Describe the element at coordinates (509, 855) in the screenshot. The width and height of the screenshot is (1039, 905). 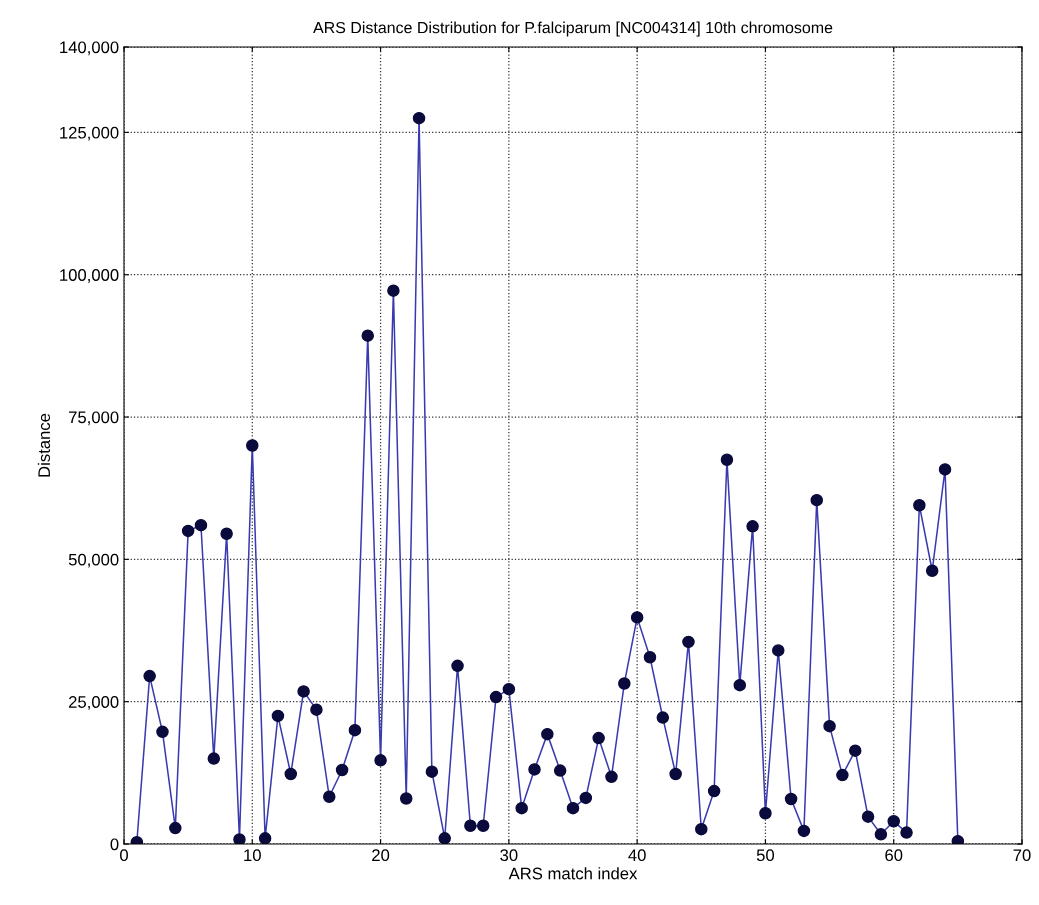
I see `x-tick-label: 30` at that location.